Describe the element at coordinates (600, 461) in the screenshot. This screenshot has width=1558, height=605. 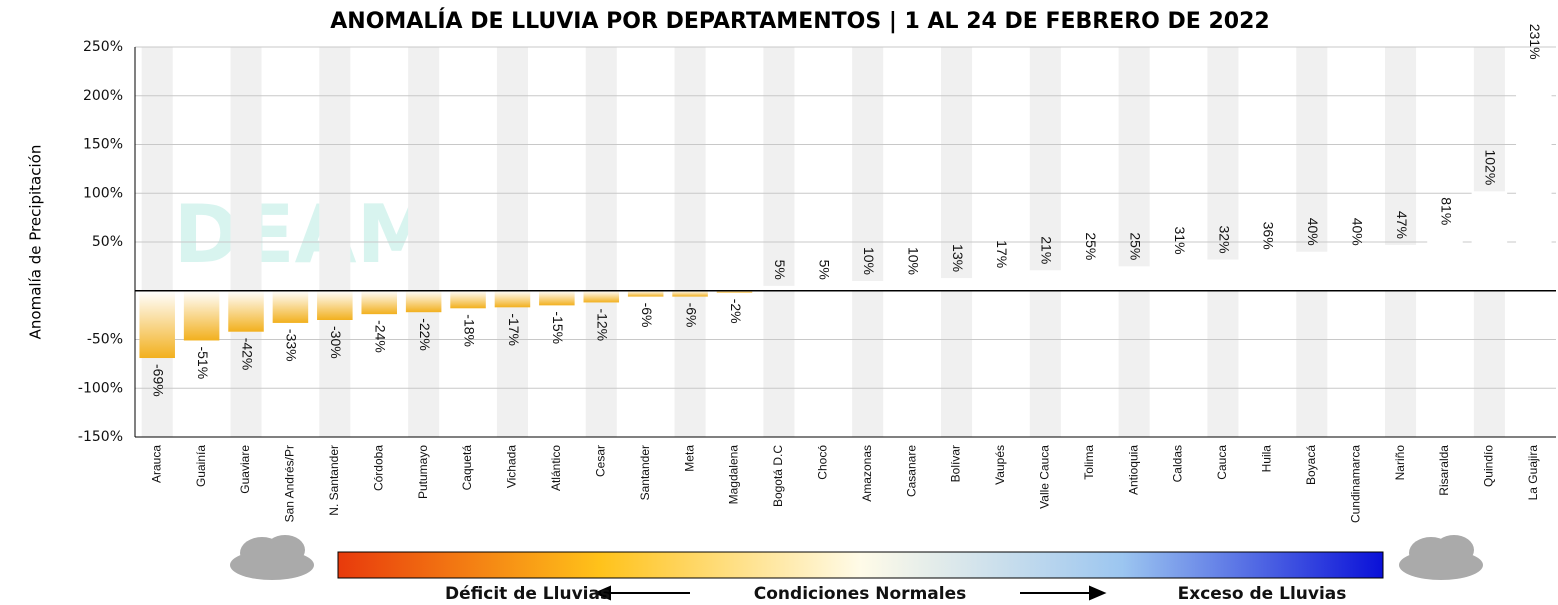
I see `x-tick-label: Cesar` at that location.